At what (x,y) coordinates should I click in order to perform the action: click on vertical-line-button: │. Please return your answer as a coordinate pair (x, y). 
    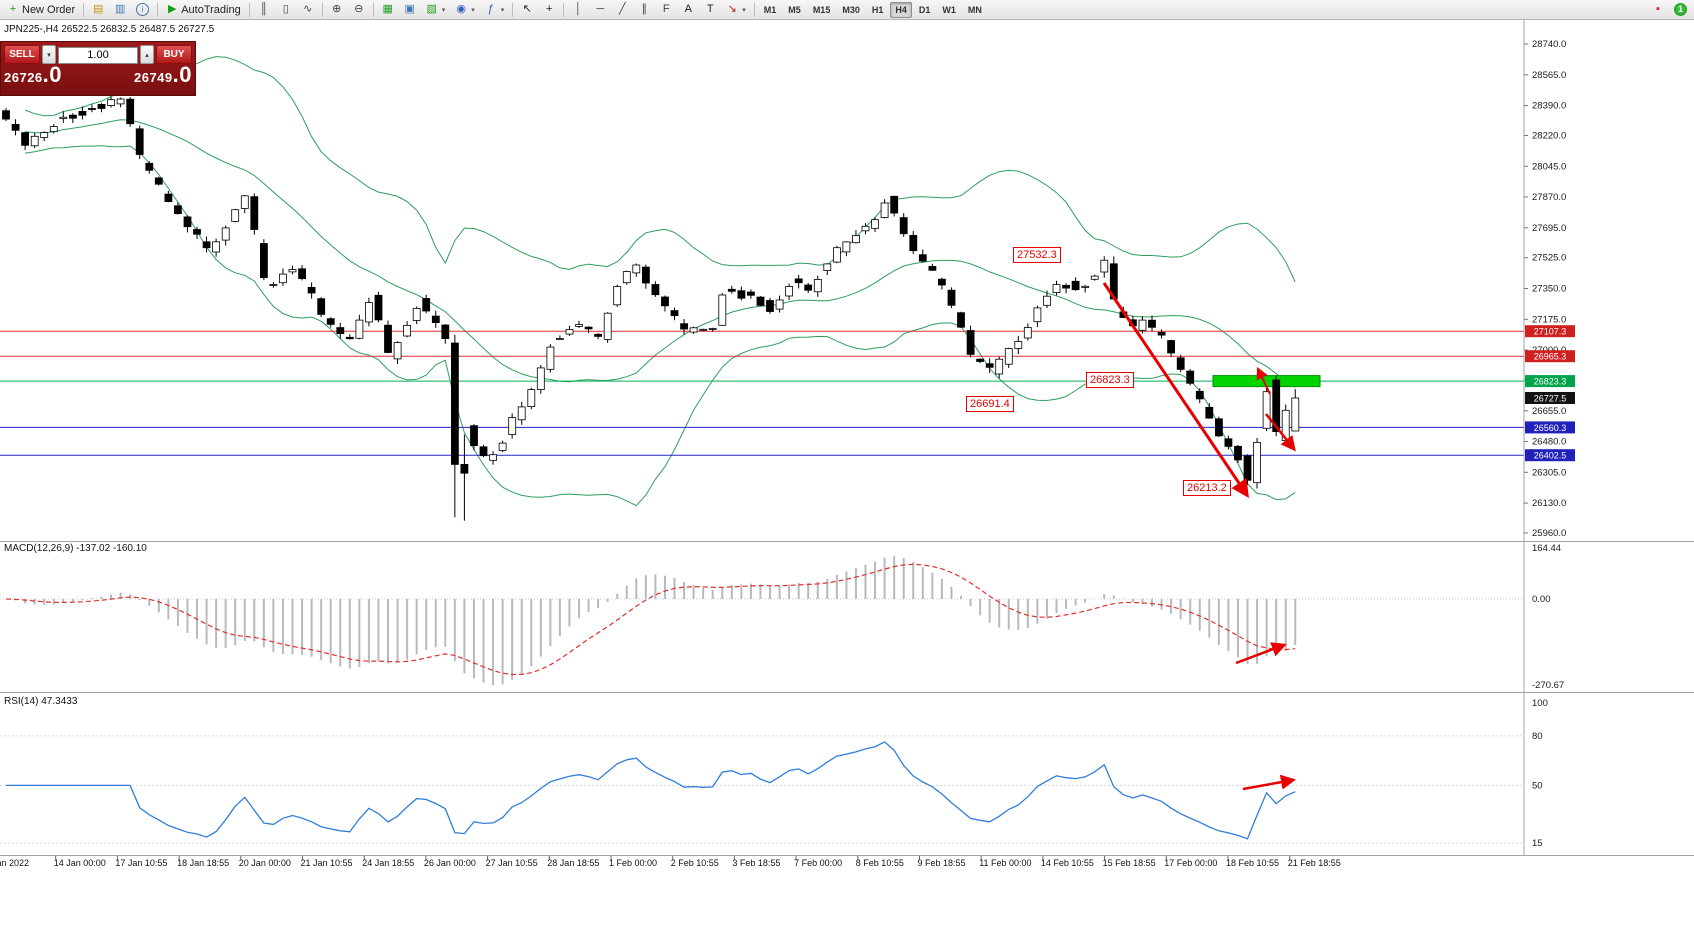
    Looking at the image, I should click on (578, 9).